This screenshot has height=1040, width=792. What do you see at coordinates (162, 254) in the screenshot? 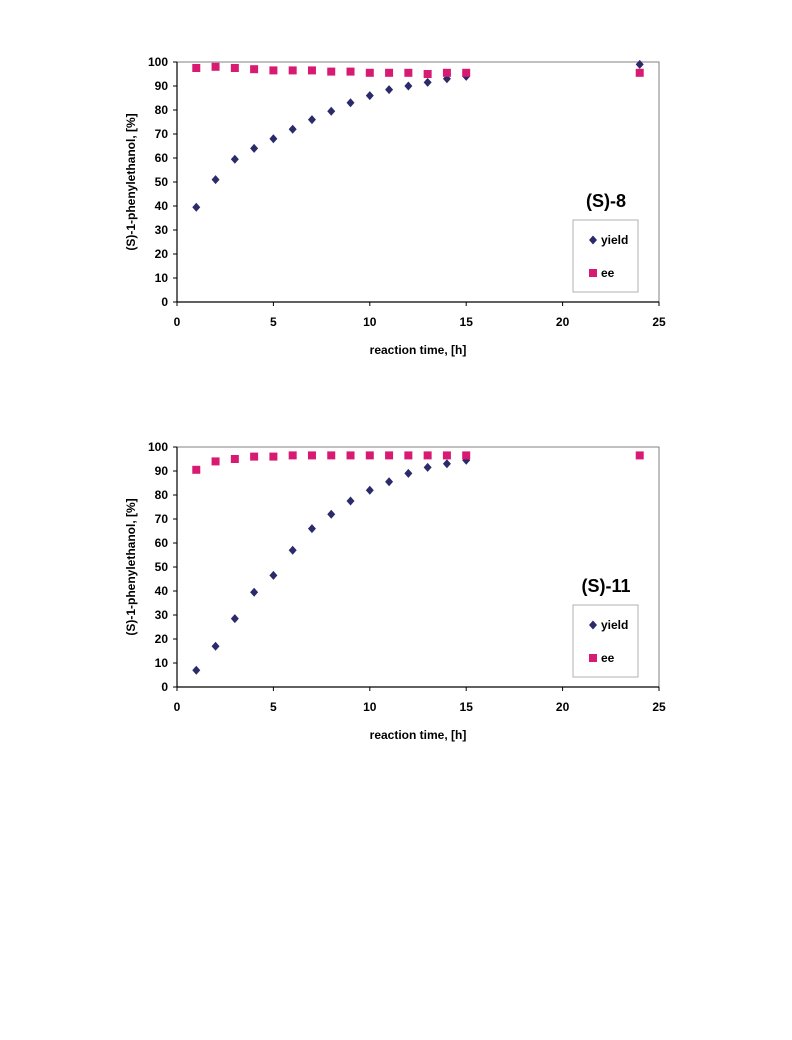
I see `y-tick-label: 20` at bounding box center [162, 254].